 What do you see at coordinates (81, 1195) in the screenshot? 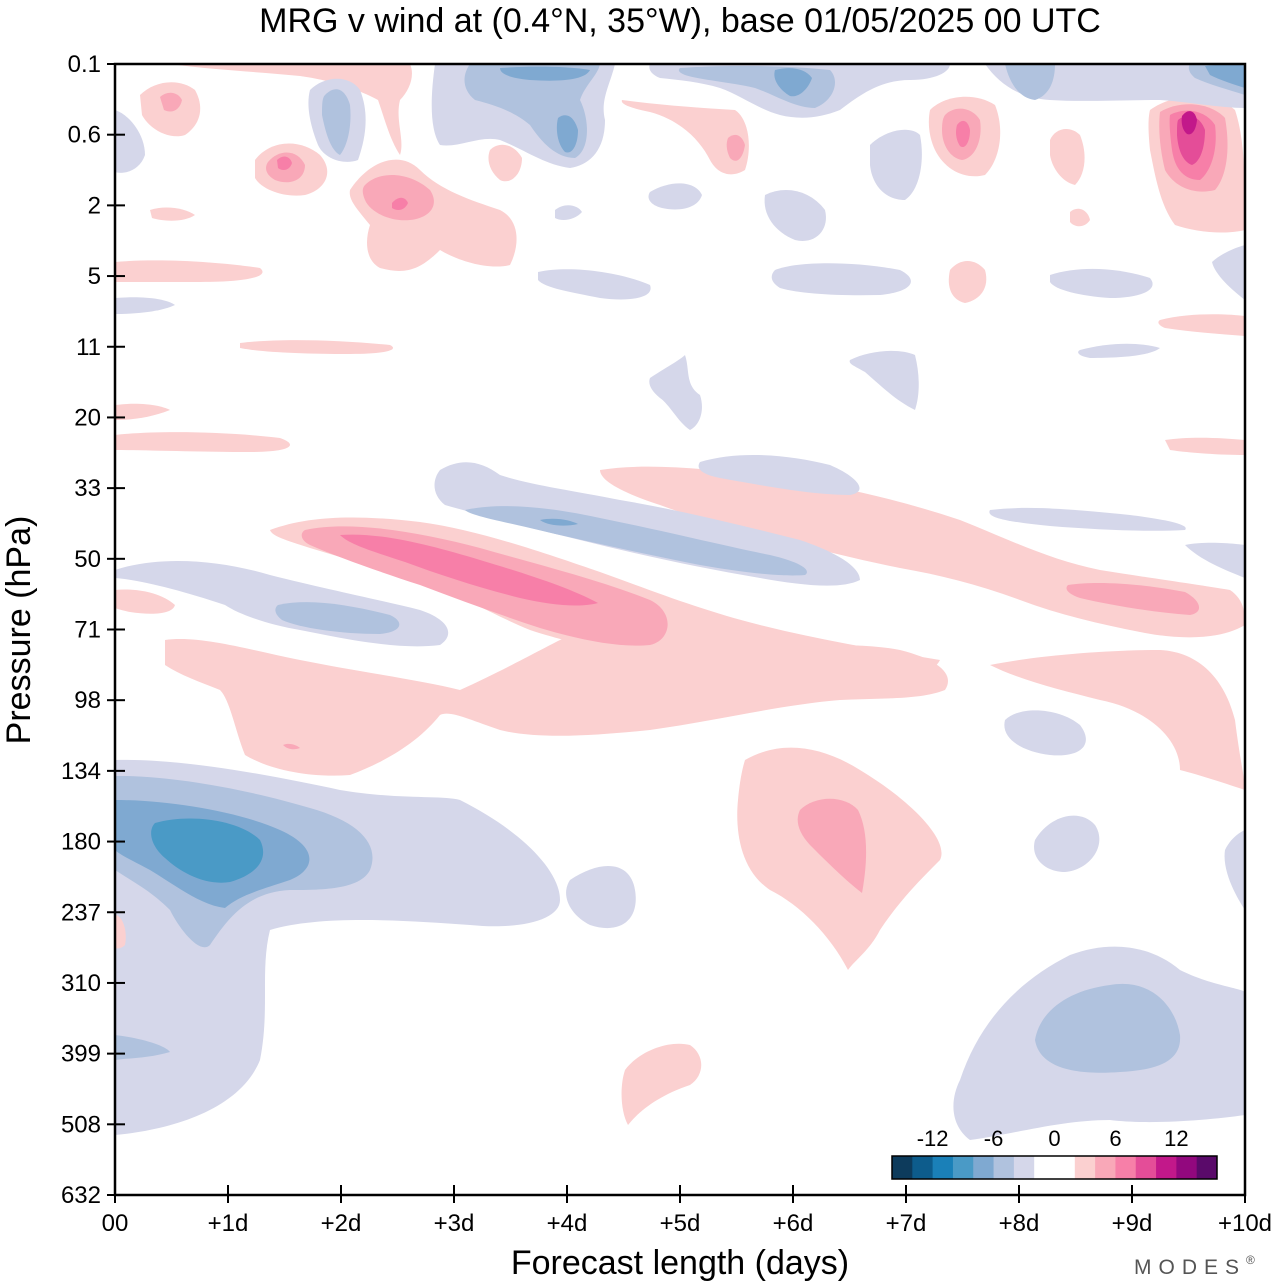
I see `y-tick-label: 632` at bounding box center [81, 1195].